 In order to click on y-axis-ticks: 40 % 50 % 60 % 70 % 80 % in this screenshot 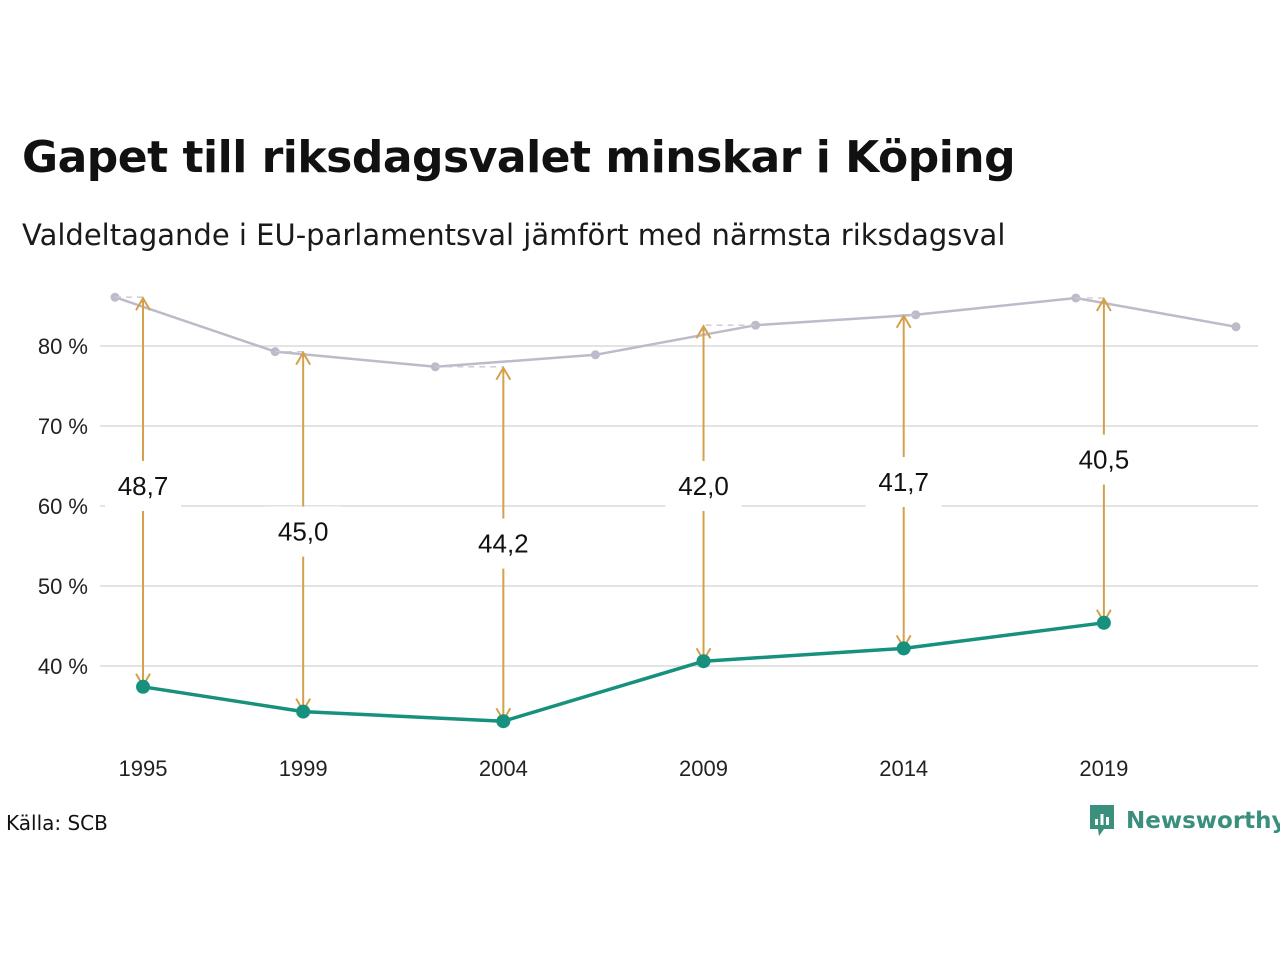, I will do `click(63, 506)`.